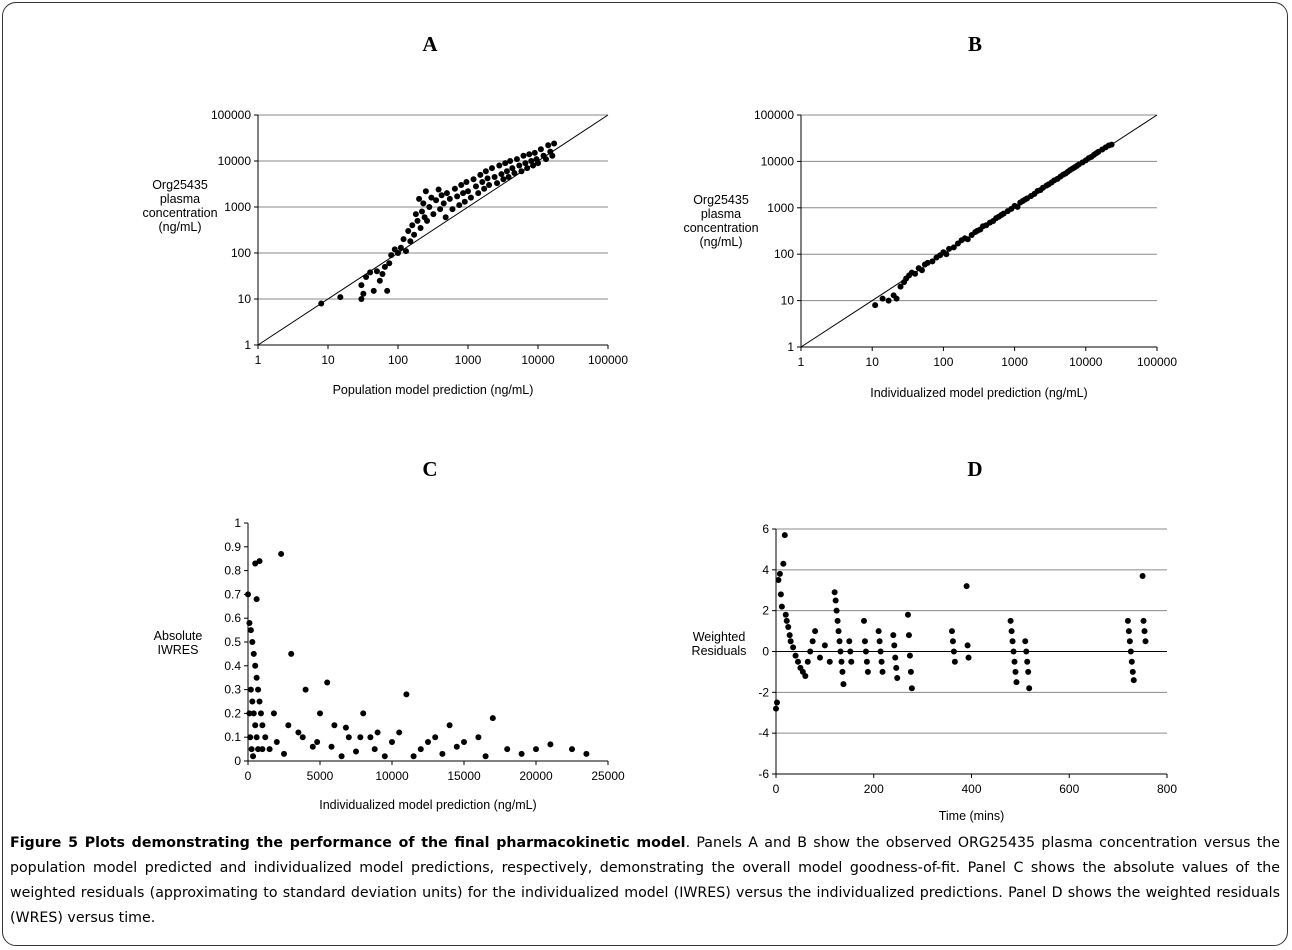  I want to click on y-tick-label: -4, so click(763, 733).